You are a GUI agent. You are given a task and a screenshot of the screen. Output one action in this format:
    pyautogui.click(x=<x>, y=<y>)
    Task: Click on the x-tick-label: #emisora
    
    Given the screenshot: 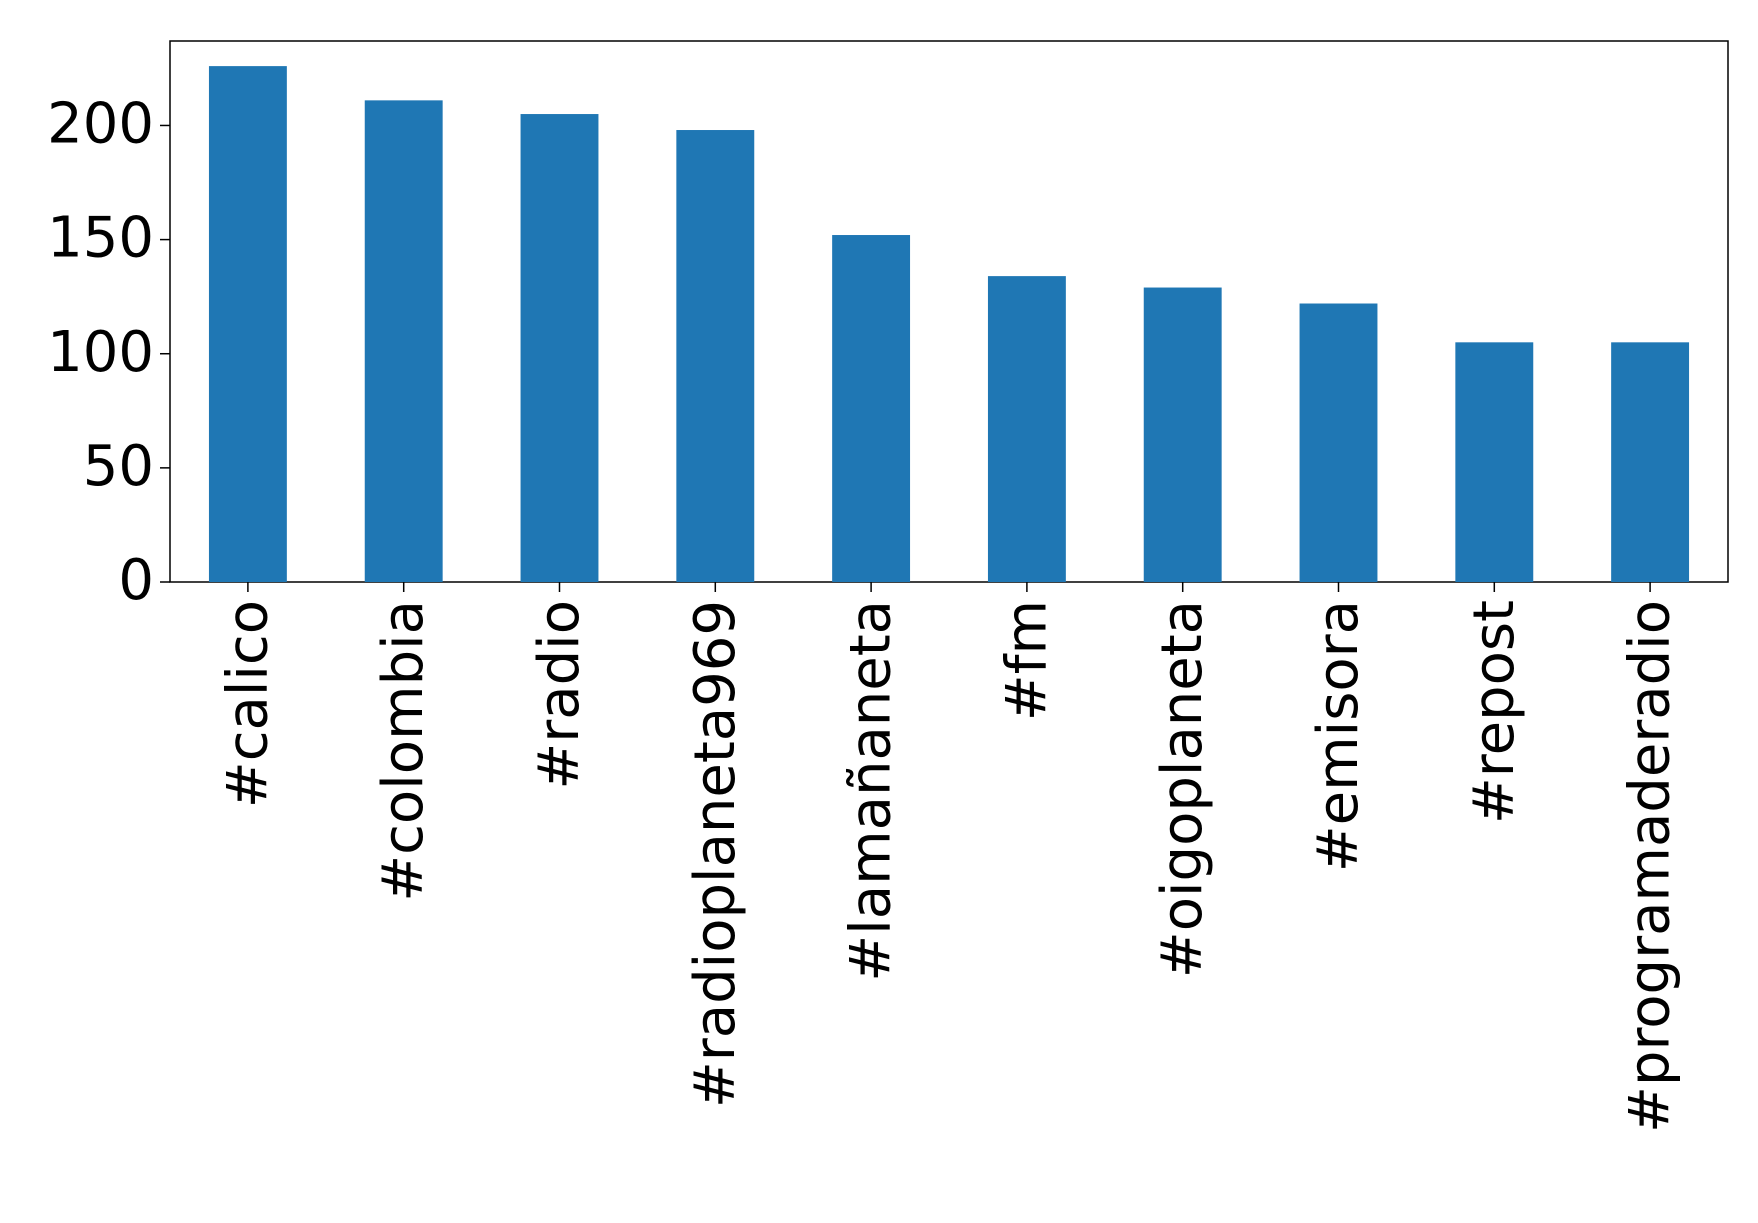 What is the action you would take?
    pyautogui.click(x=1338, y=736)
    